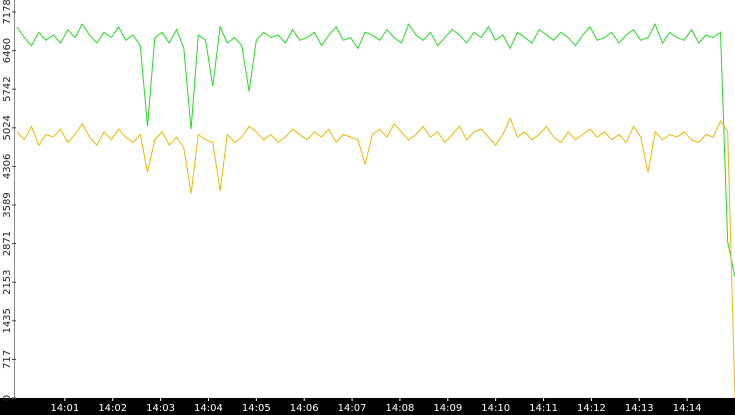  I want to click on x-tick-label: 14:13, so click(639, 408).